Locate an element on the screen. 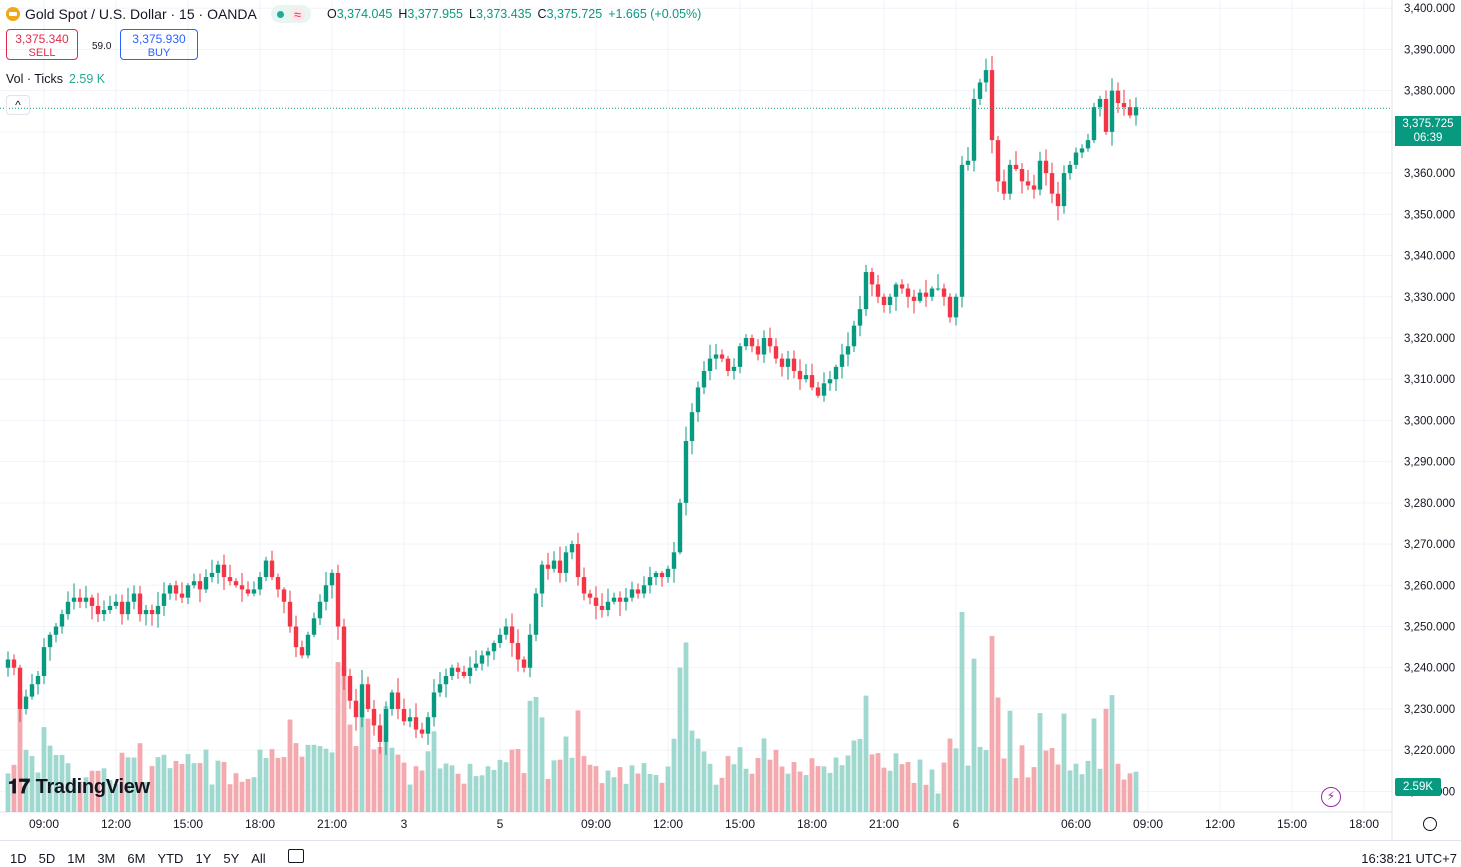 The image size is (1461, 867). range-6m: 6M is located at coordinates (136, 858).